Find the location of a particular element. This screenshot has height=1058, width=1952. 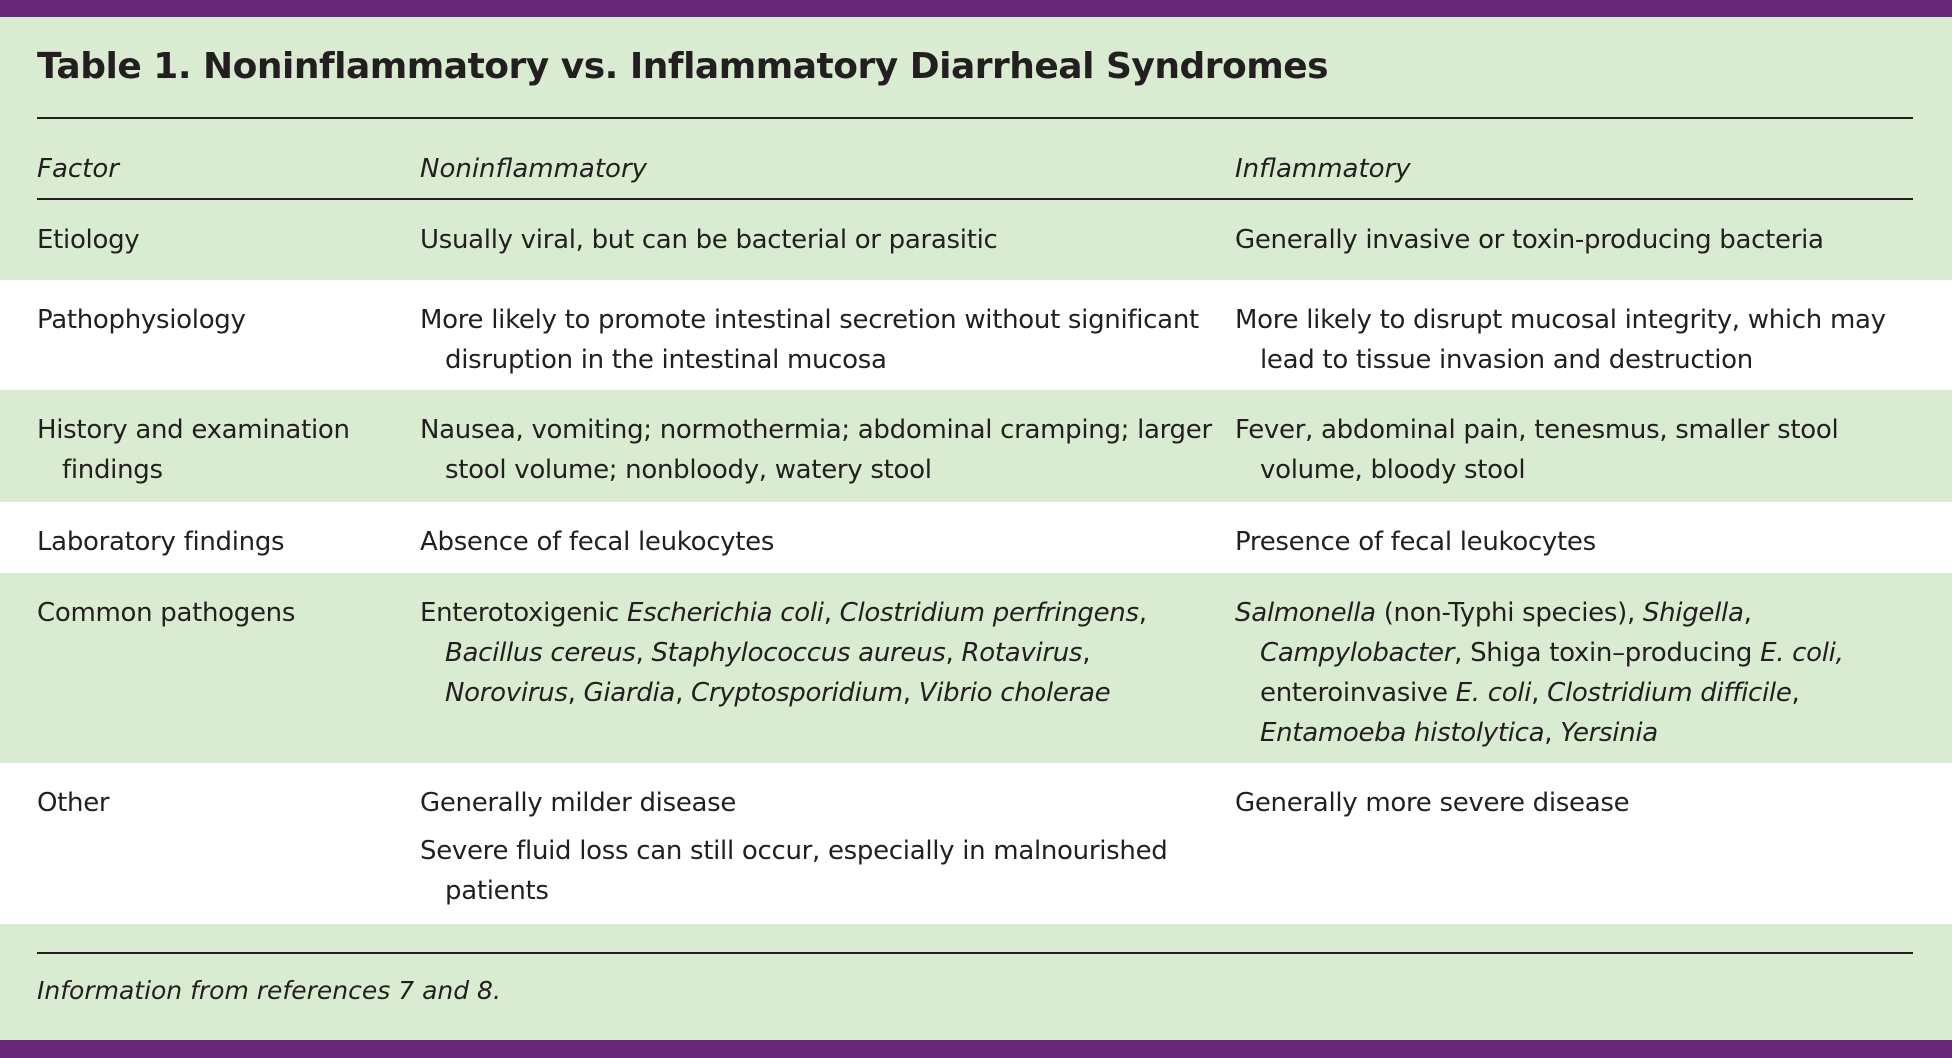

title-rule is located at coordinates (975, 118).